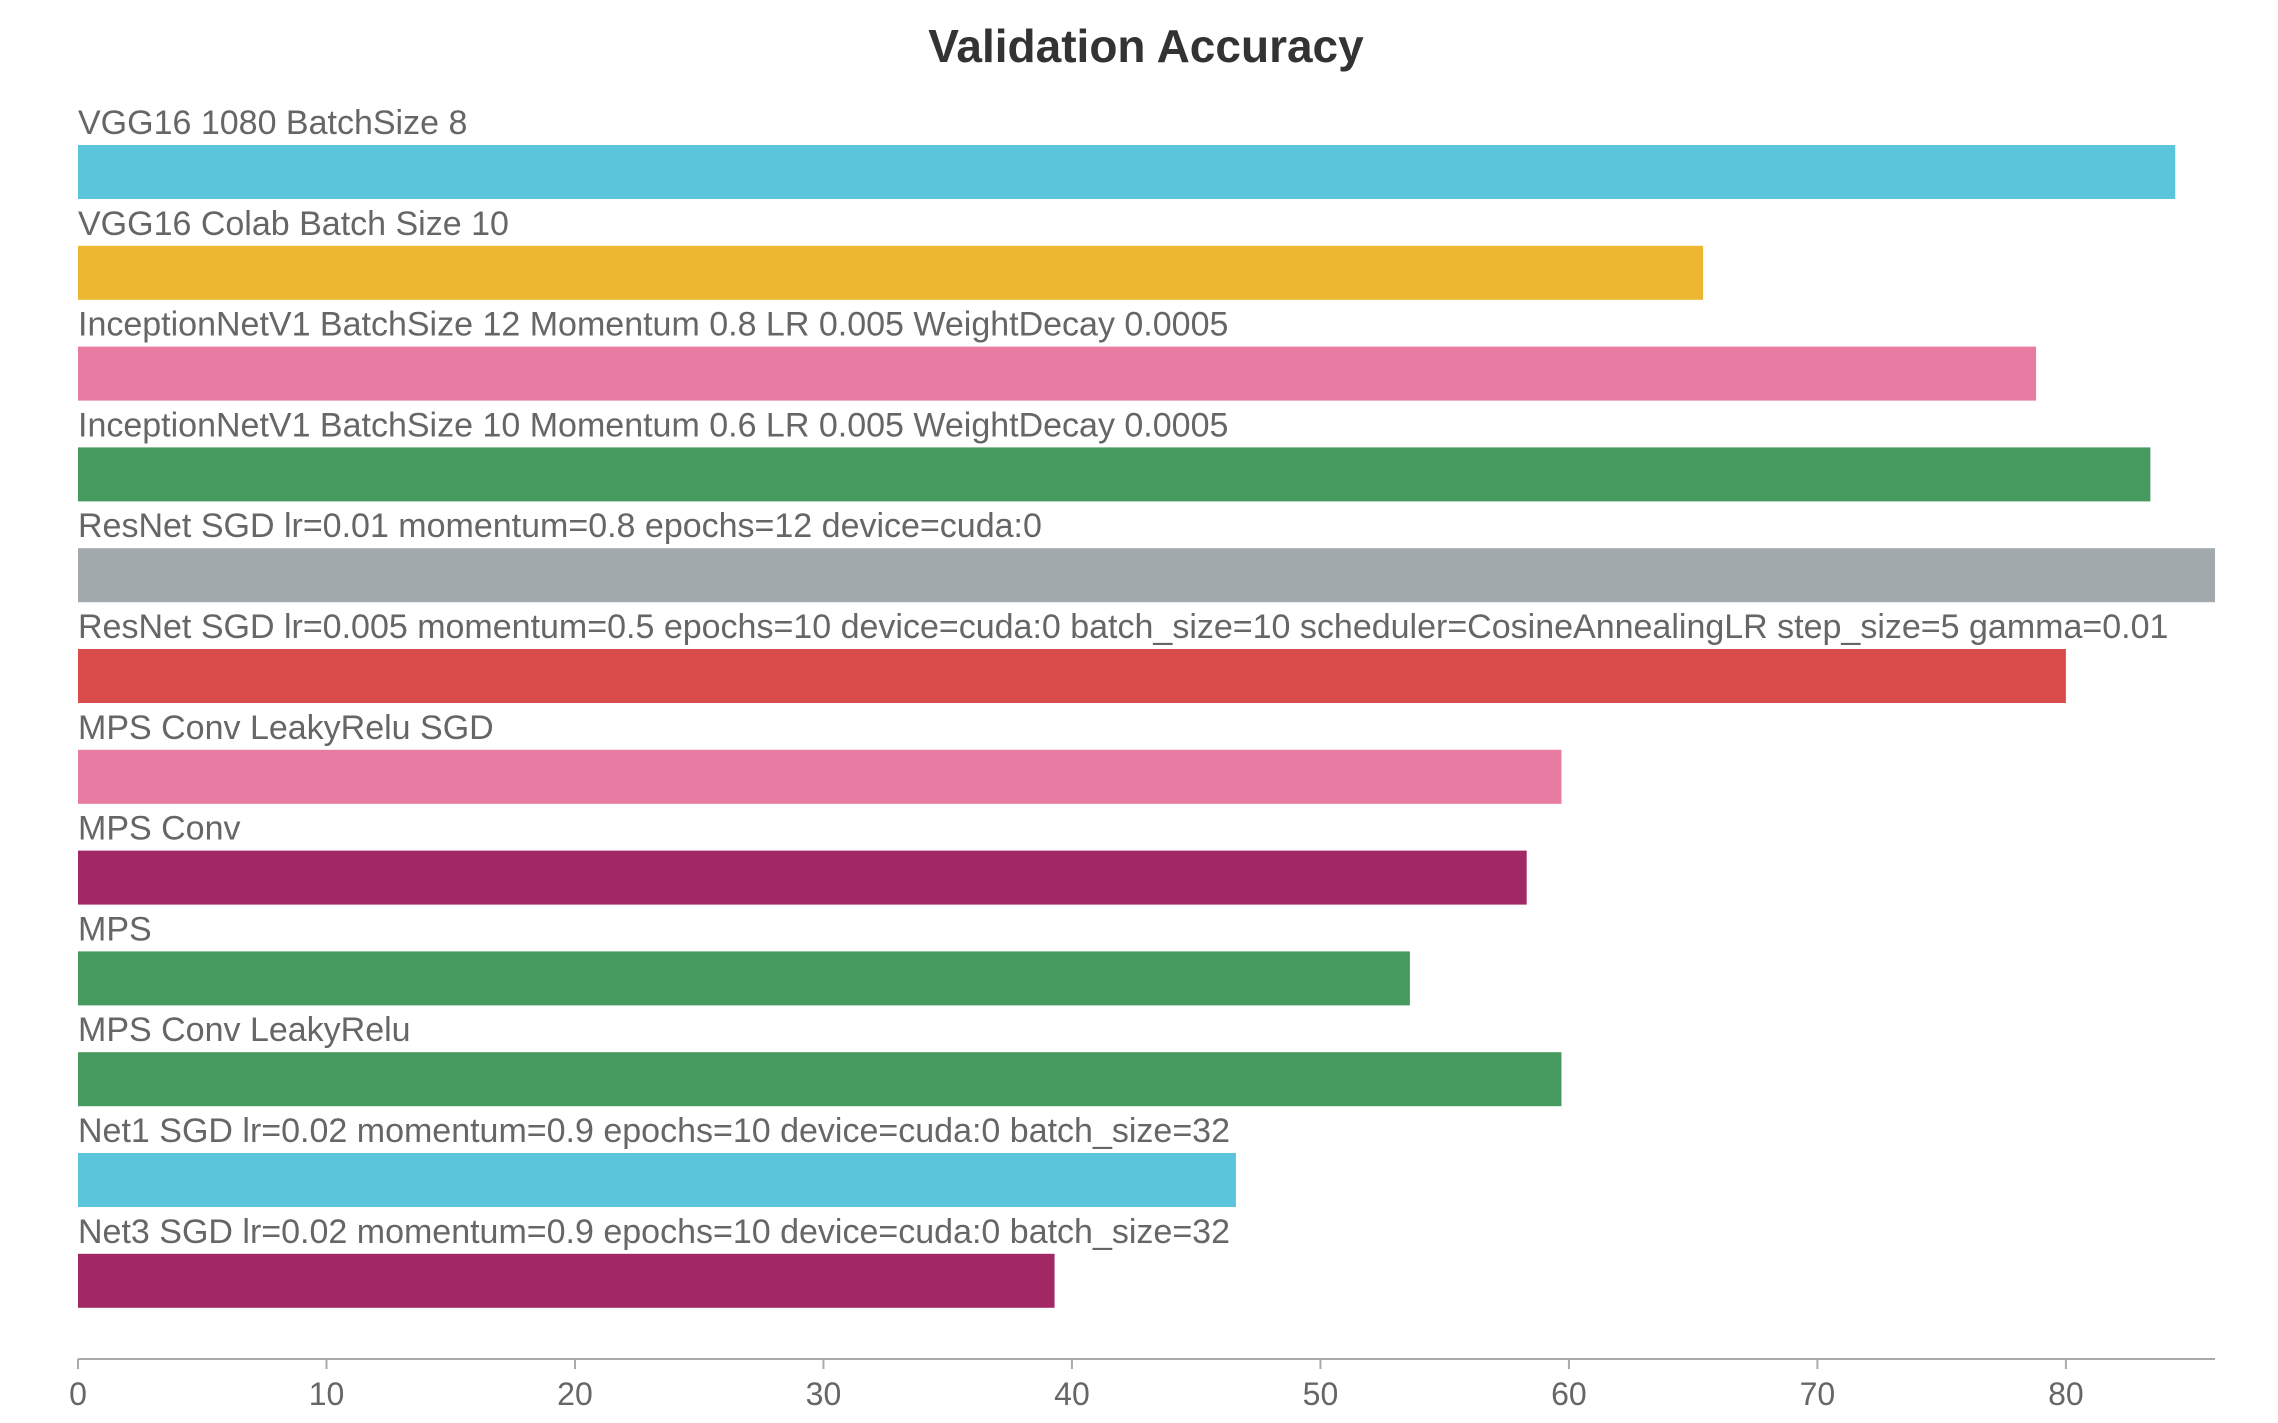 The height and width of the screenshot is (1423, 2278). I want to click on x-tick-label: 10, so click(327, 1394).